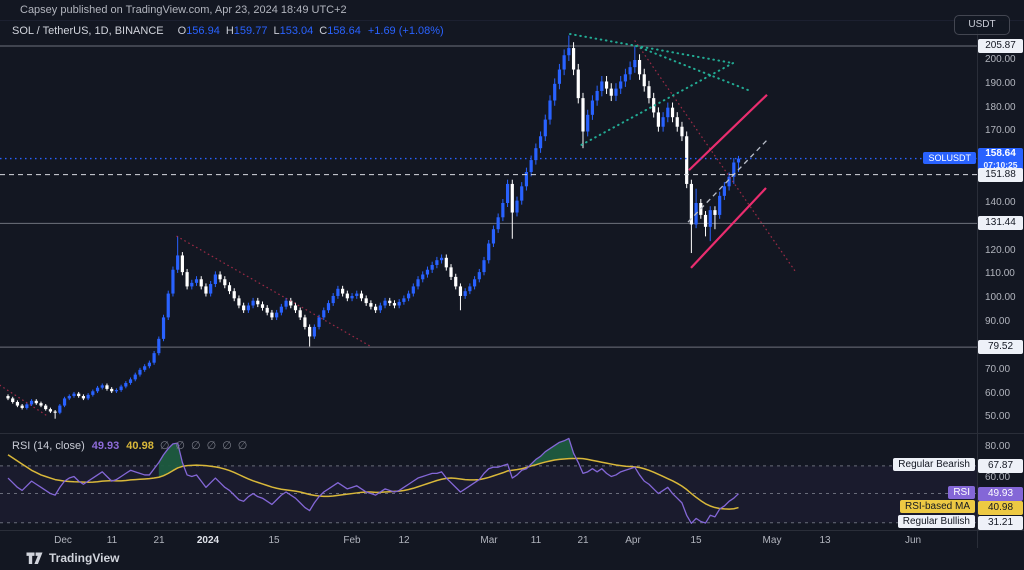 This screenshot has width=1024, height=570. What do you see at coordinates (1000, 347) in the screenshot?
I see `price-label-support2: 79.52` at bounding box center [1000, 347].